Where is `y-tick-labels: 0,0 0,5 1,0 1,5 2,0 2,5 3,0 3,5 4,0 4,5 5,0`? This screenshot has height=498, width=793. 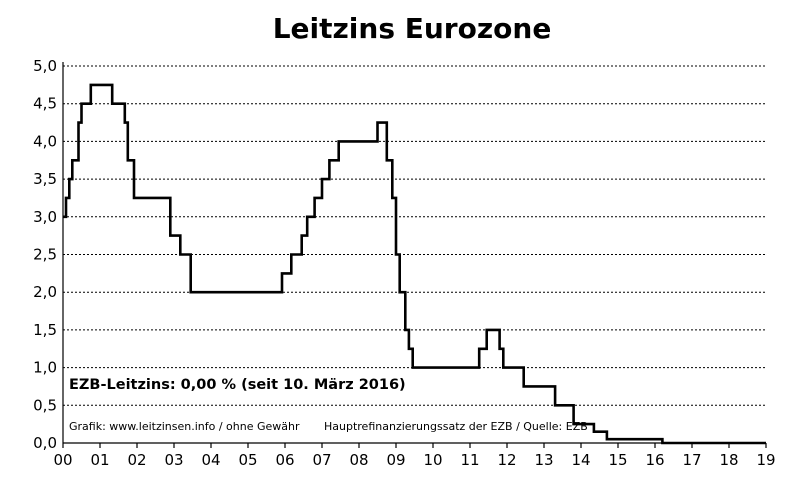
y-tick-labels: 0,0 0,5 1,0 1,5 2,0 2,5 3,0 3,5 4,0 4,5 5,0 is located at coordinates (45, 254).